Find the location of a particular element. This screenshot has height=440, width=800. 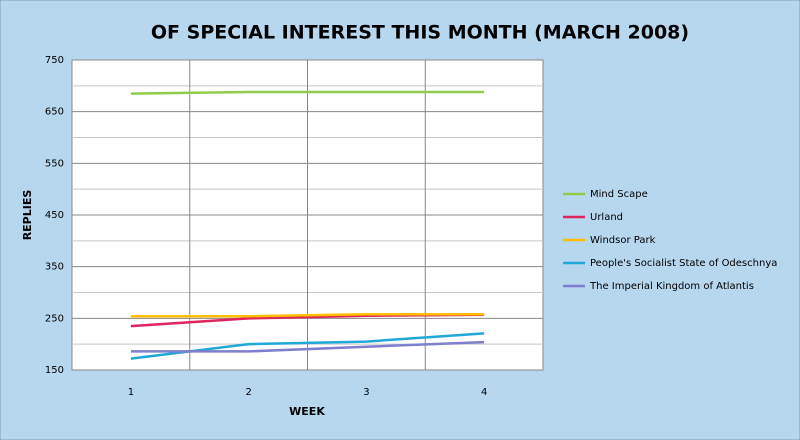

x-tick-label: 2 is located at coordinates (248, 392).